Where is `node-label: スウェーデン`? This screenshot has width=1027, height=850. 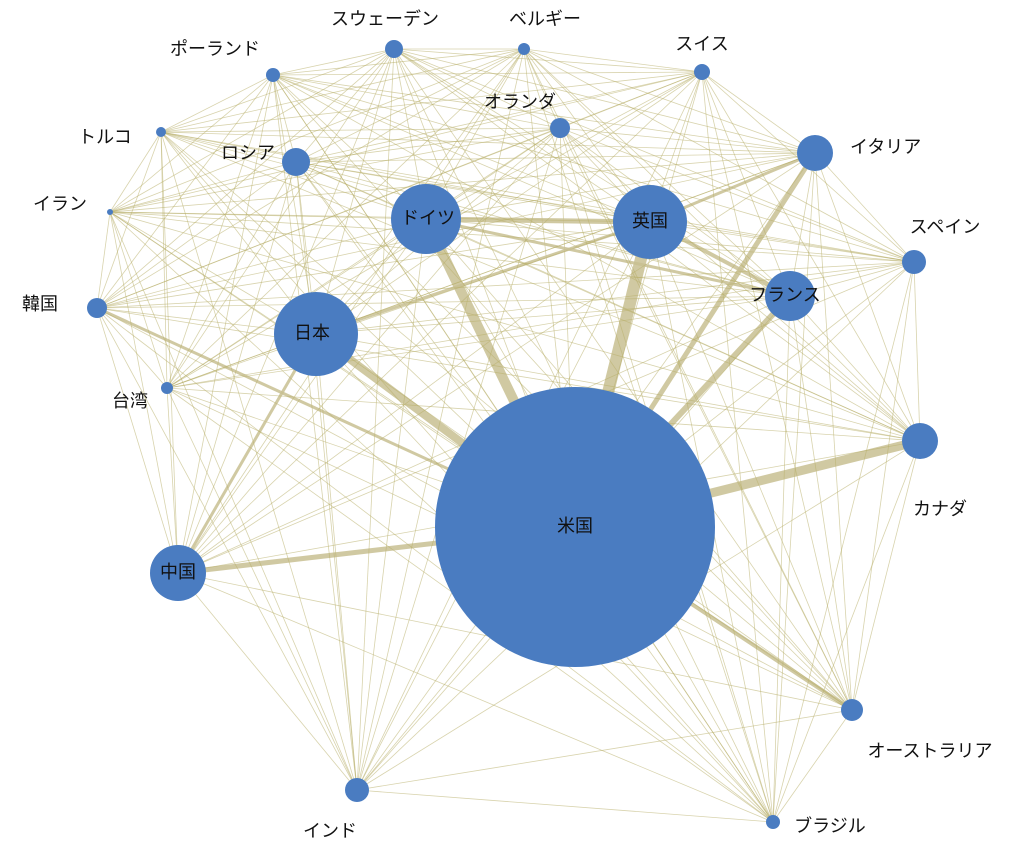
node-label: スウェーデン is located at coordinates (385, 19).